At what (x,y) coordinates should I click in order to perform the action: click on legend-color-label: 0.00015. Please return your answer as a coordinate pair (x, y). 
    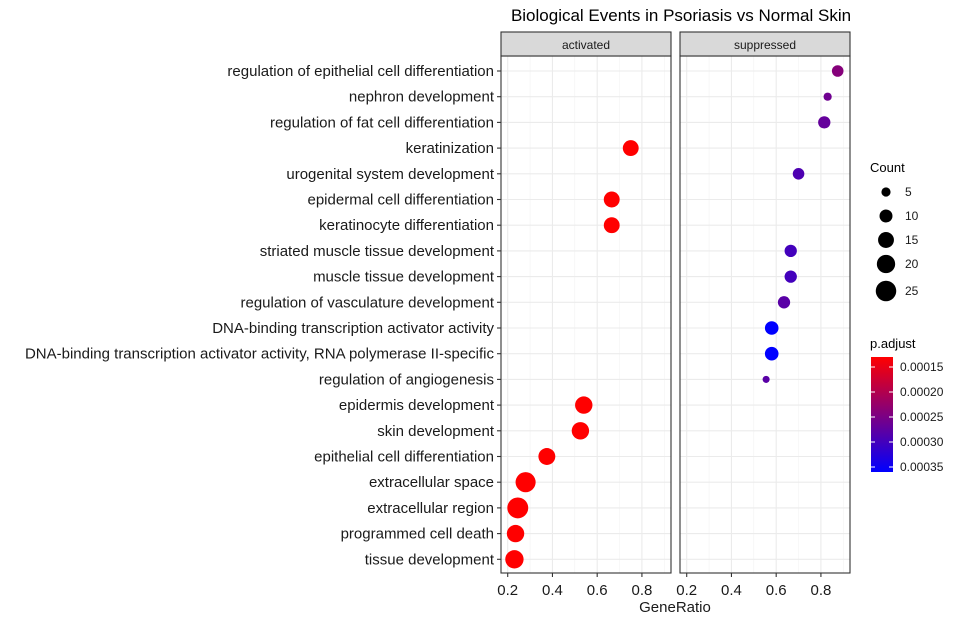
    Looking at the image, I should click on (922, 367).